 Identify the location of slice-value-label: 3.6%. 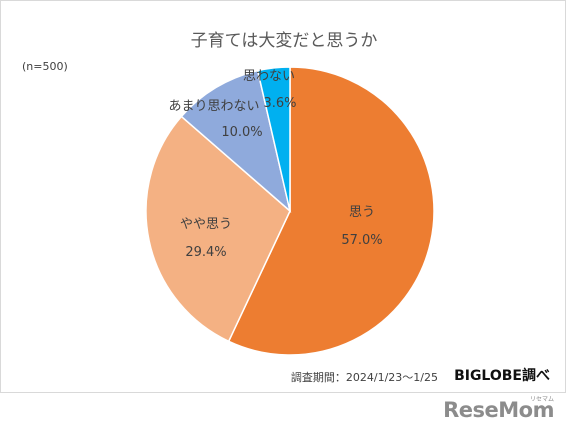
(279, 103).